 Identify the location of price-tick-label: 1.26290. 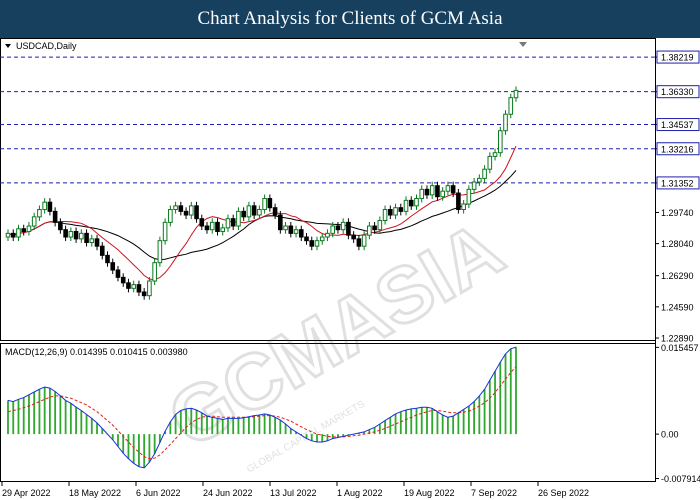
(677, 276).